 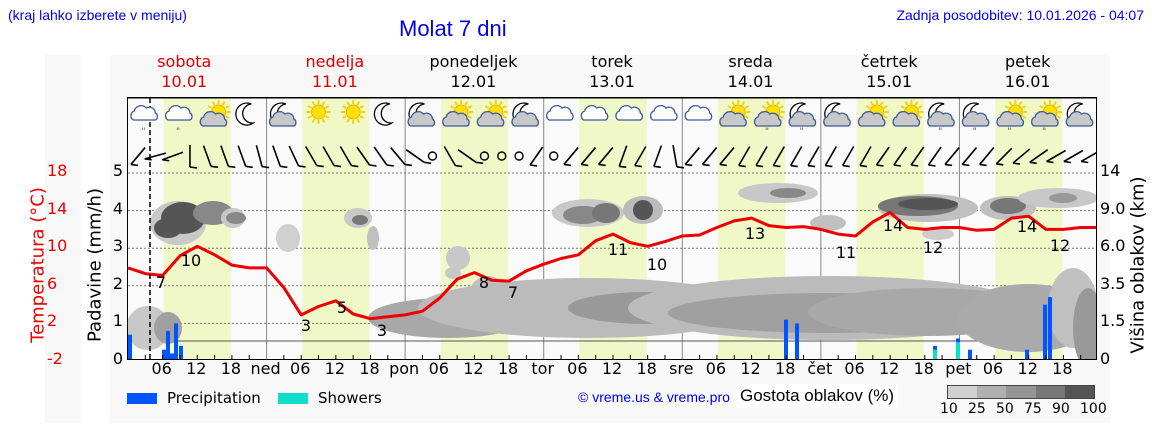 What do you see at coordinates (142, 398) in the screenshot?
I see `precipitation-swatch` at bounding box center [142, 398].